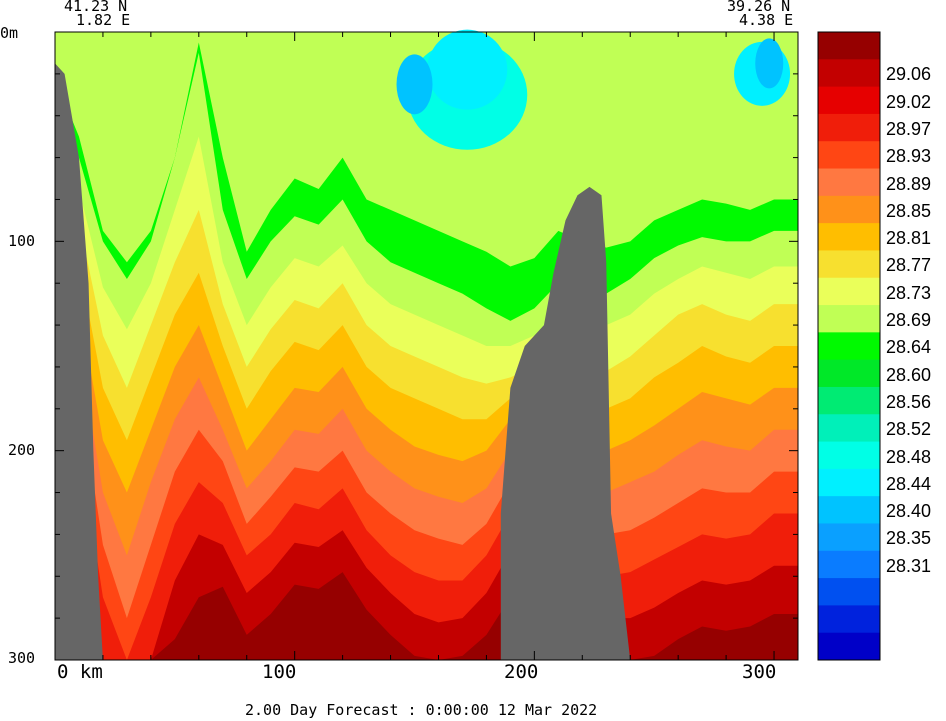  I want to click on colorbar-label: 28.85, so click(909, 210).